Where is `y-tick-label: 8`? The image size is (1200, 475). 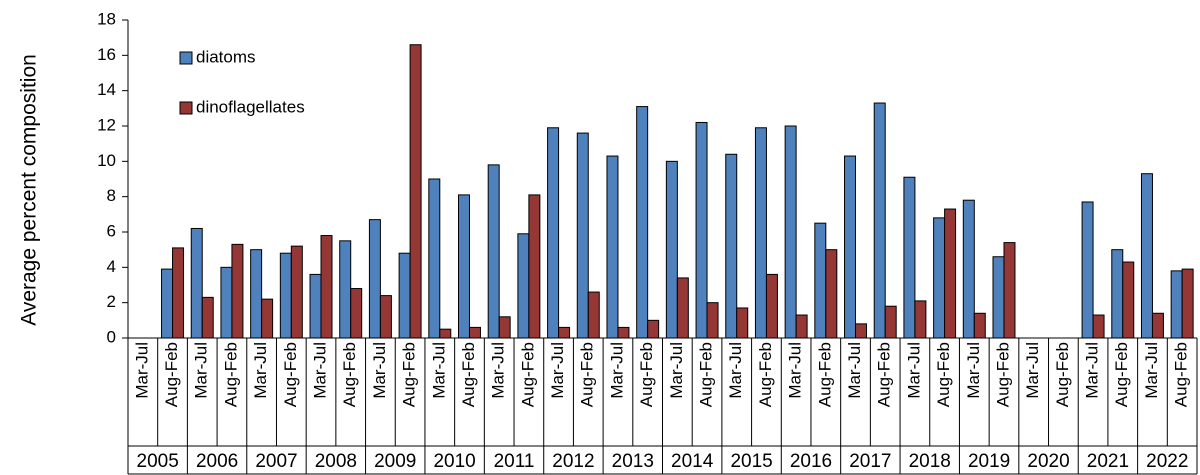 y-tick-label: 8 is located at coordinates (111, 195).